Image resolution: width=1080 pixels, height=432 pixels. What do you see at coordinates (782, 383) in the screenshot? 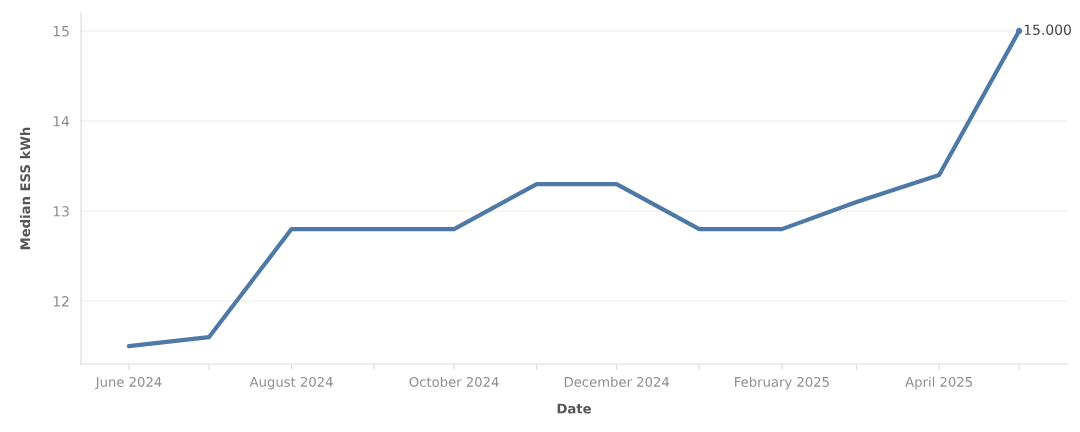
I see `x-tick-label: February 2025` at bounding box center [782, 383].